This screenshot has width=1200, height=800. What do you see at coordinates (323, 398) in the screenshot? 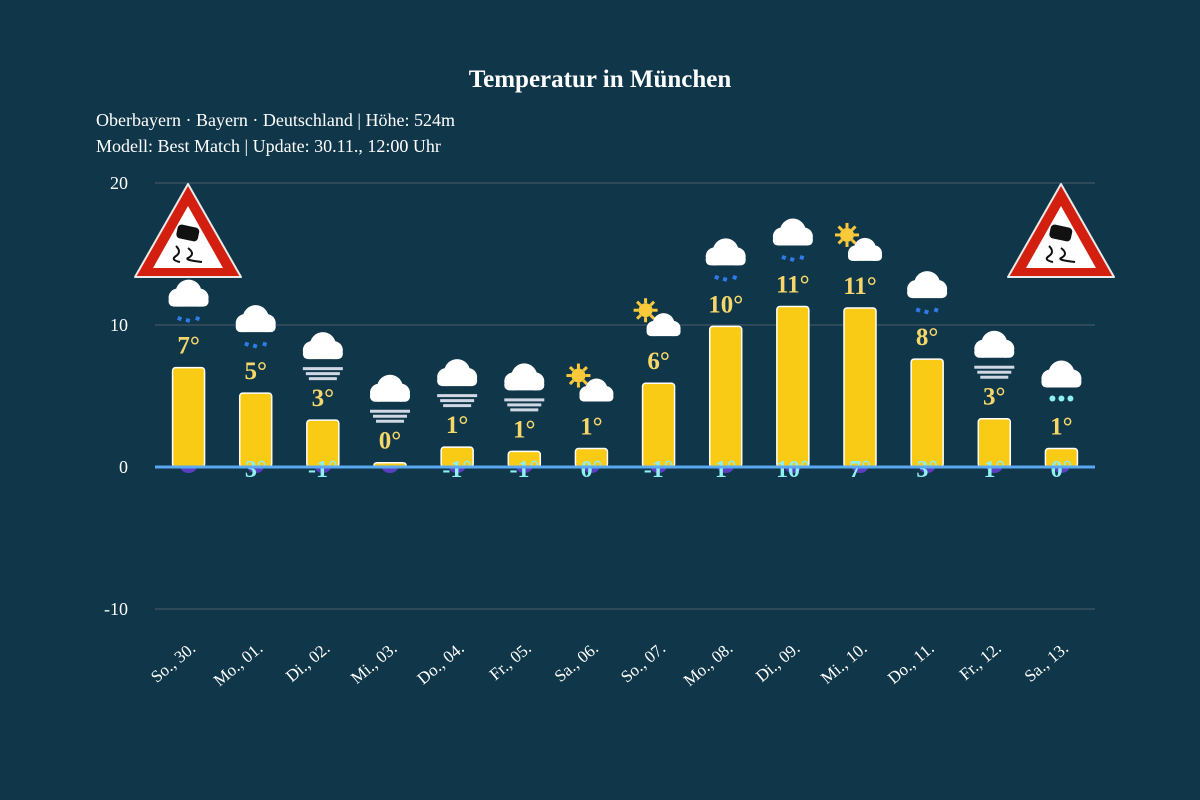
I see `max-temp-label: 3°` at bounding box center [323, 398].